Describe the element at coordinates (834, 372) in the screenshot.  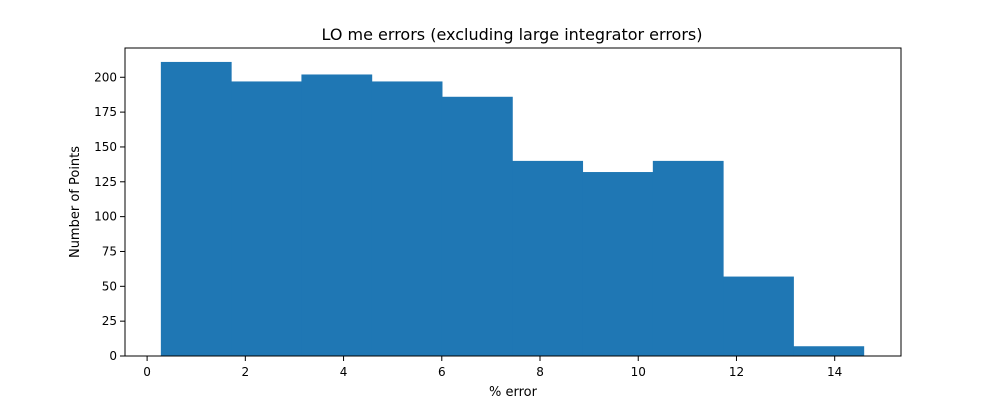
I see `x-tick-label: 14` at that location.